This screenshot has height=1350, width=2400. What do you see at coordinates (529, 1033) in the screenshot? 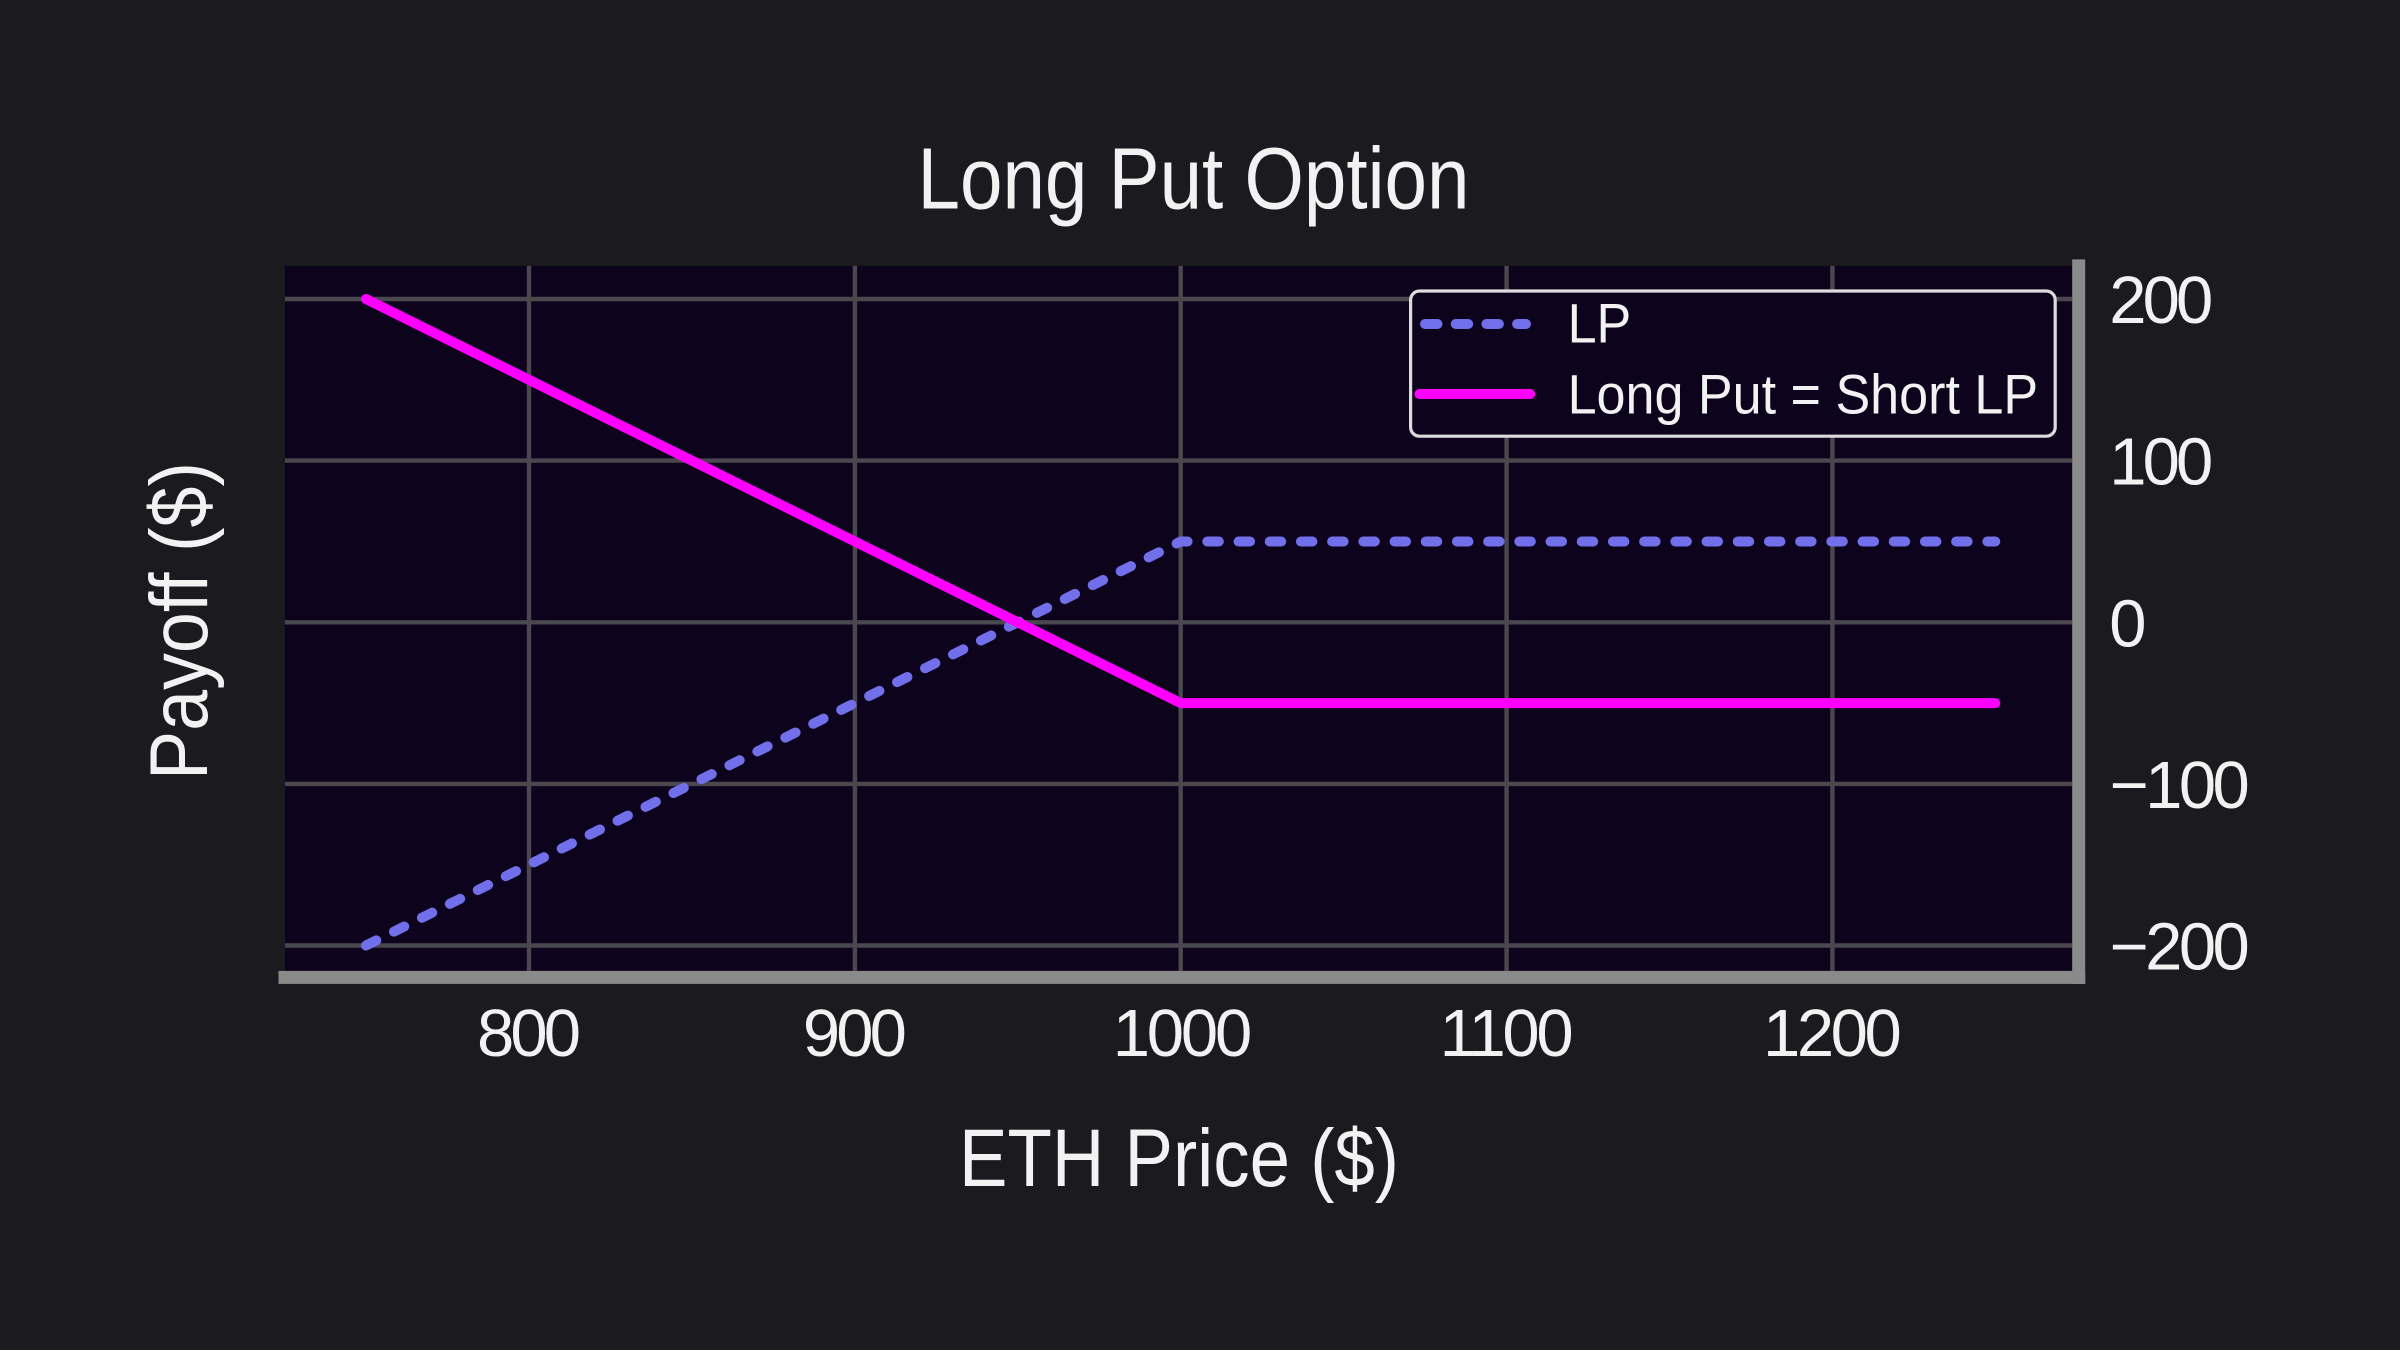
I see `svg-text: 800` at bounding box center [529, 1033].